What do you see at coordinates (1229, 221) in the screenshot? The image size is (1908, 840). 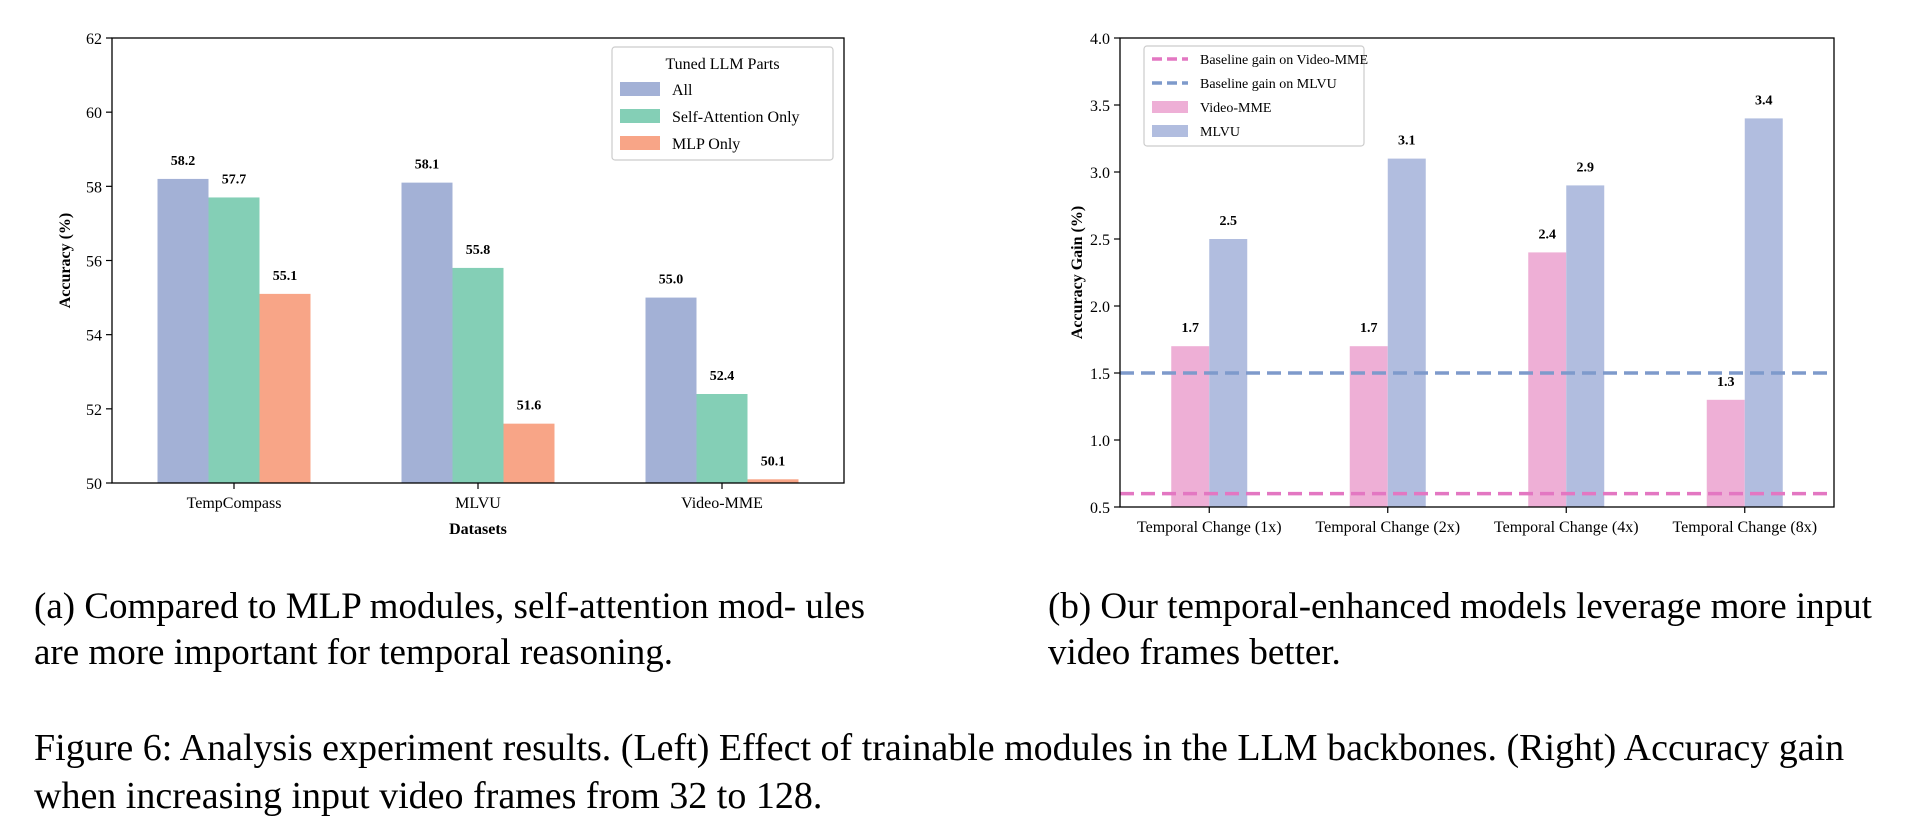 I see `data-label-b: 2.5` at bounding box center [1229, 221].